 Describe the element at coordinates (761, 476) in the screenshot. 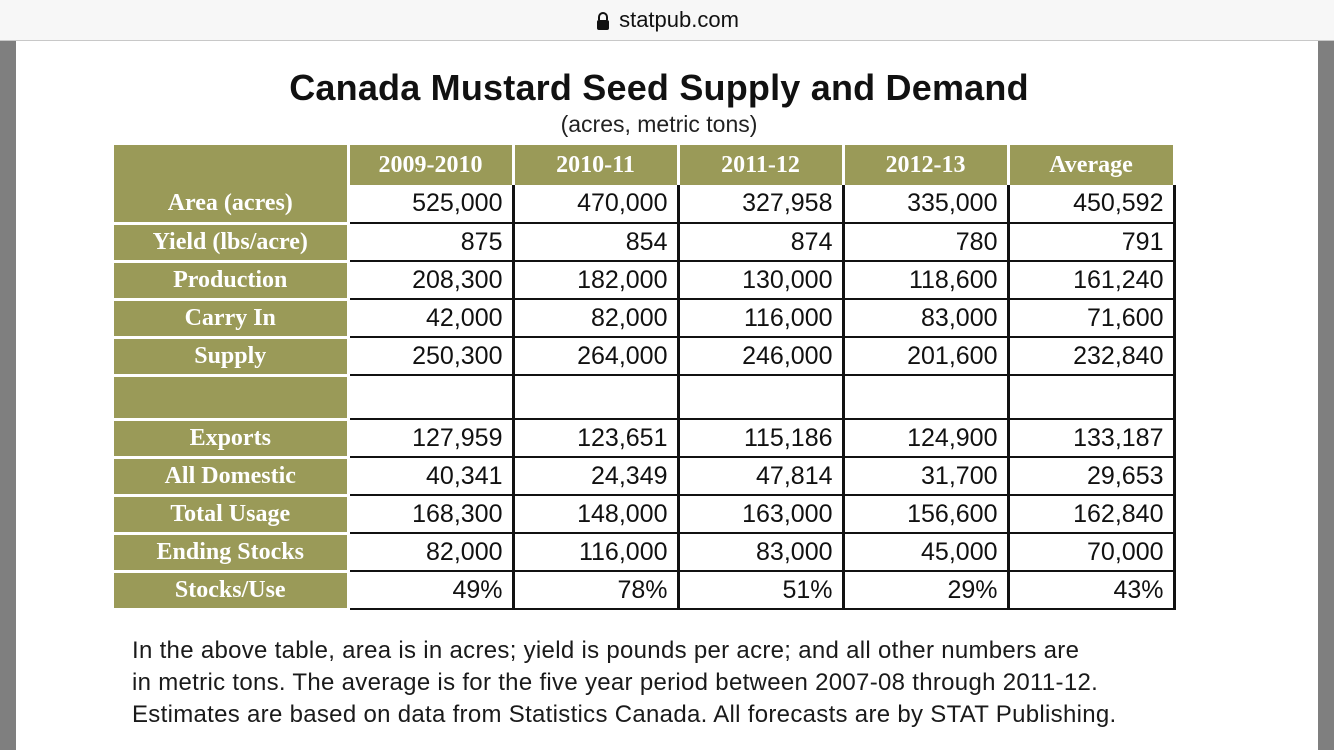

I see `table-cell: 47,814` at that location.